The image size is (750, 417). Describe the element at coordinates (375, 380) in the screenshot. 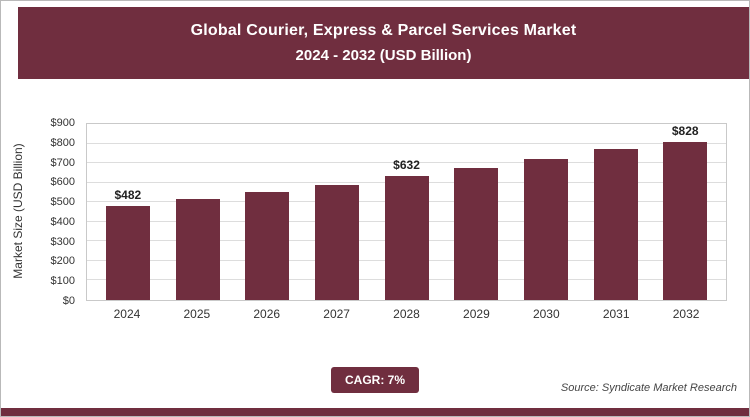

I see `cagr-badge: CAGR: 7%` at that location.